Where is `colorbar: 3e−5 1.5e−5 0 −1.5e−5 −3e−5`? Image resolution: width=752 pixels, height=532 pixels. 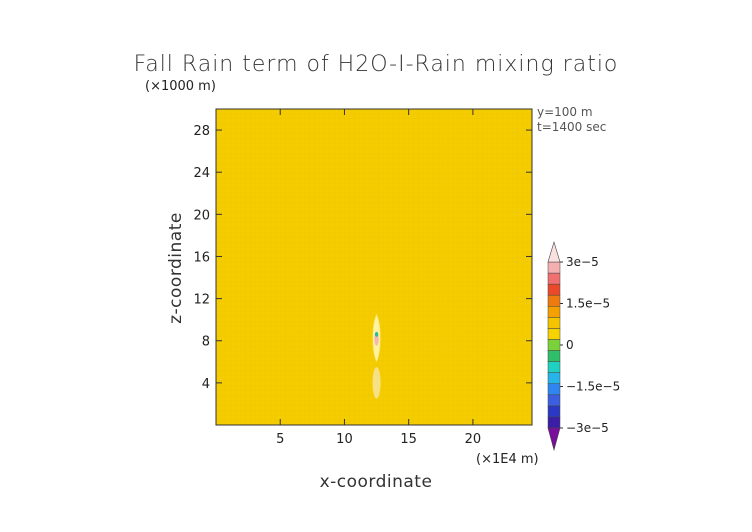 colorbar: 3e−5 1.5e−5 0 −1.5e−5 −3e−5 is located at coordinates (583, 346).